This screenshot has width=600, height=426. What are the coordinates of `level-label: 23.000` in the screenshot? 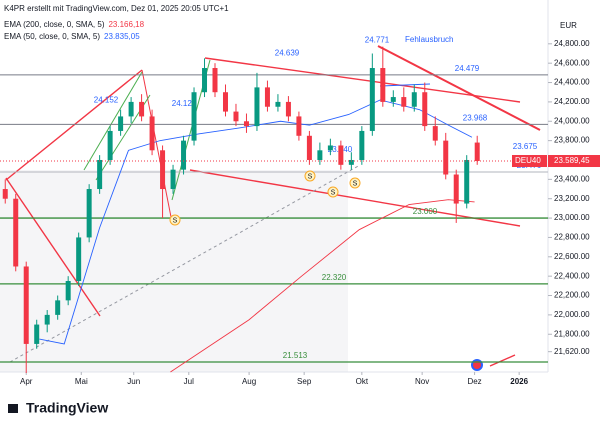 It's located at (425, 211).